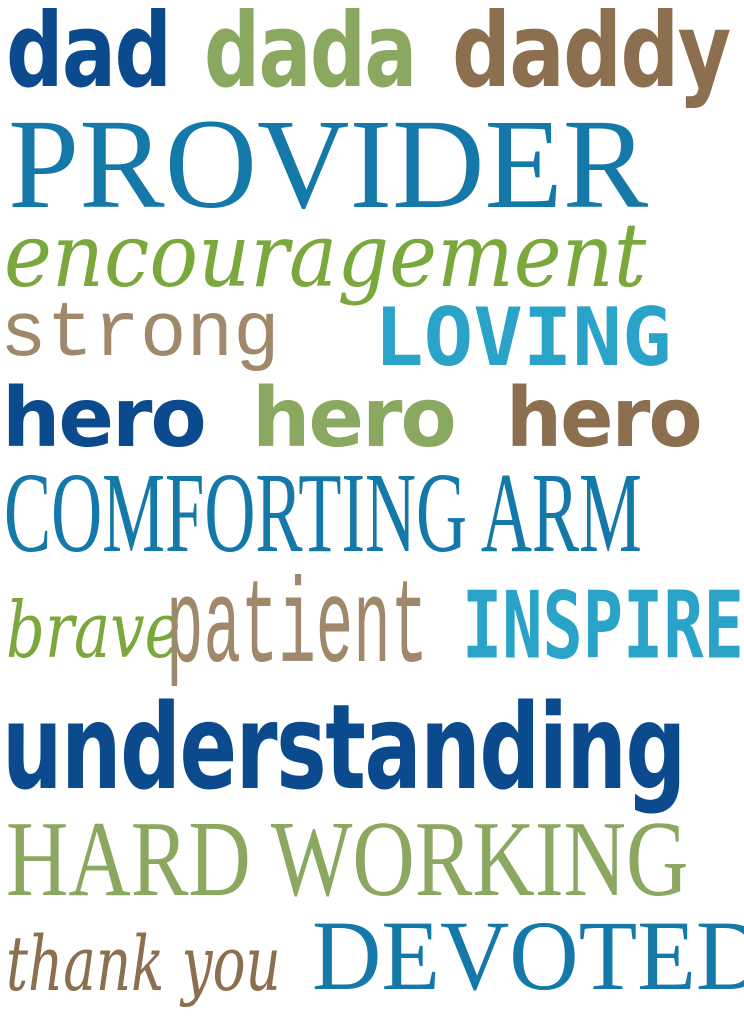  I want to click on word-hero-3: hero, so click(604, 418).